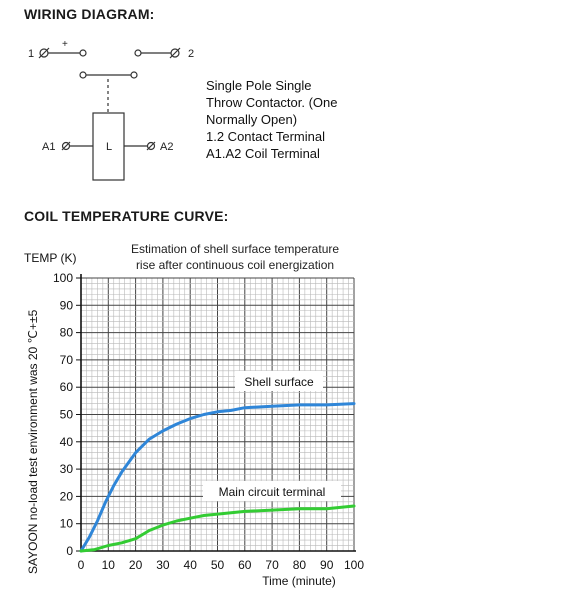 The width and height of the screenshot is (572, 594). Describe the element at coordinates (65, 44) in the screenshot. I see `plus-sign: +` at that location.